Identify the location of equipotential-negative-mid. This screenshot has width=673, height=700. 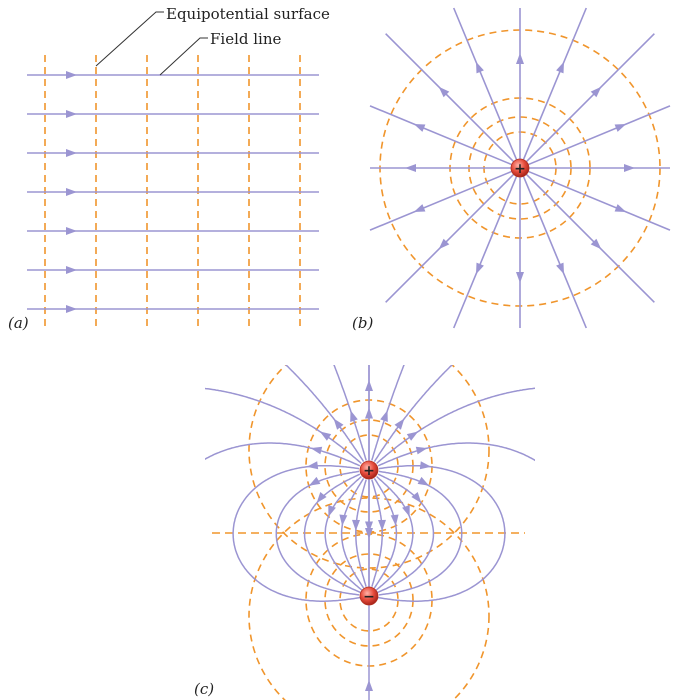
(369, 600).